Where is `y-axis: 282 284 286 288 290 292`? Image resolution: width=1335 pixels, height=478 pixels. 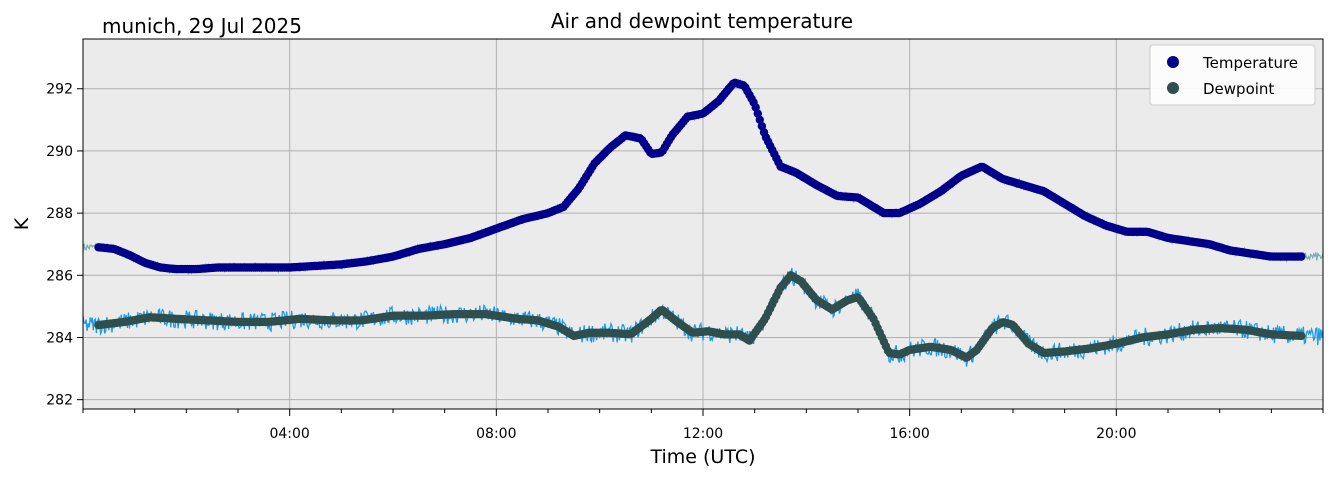 y-axis: 282 284 286 288 290 292 is located at coordinates (64, 245).